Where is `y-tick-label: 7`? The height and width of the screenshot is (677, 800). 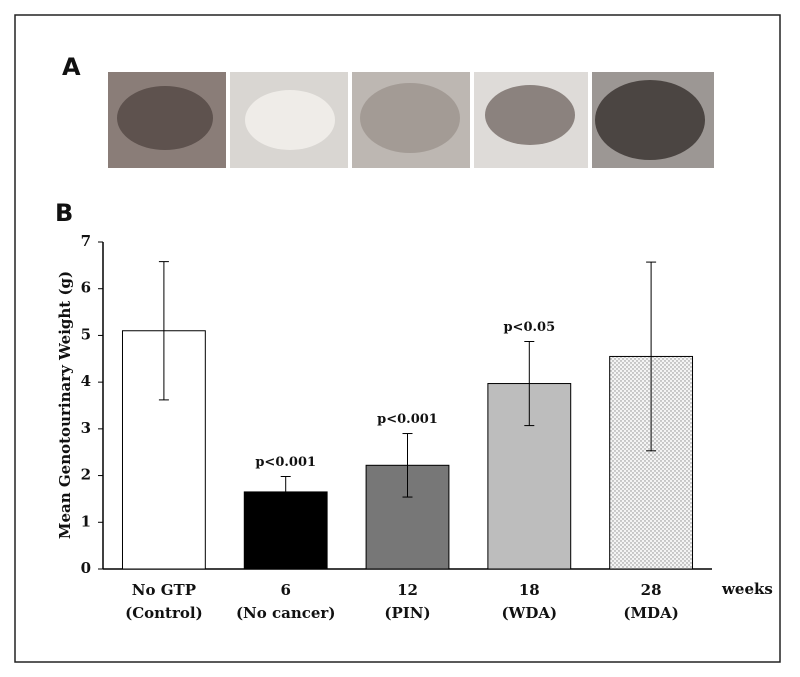
y-tick-label: 7 is located at coordinates (86, 241).